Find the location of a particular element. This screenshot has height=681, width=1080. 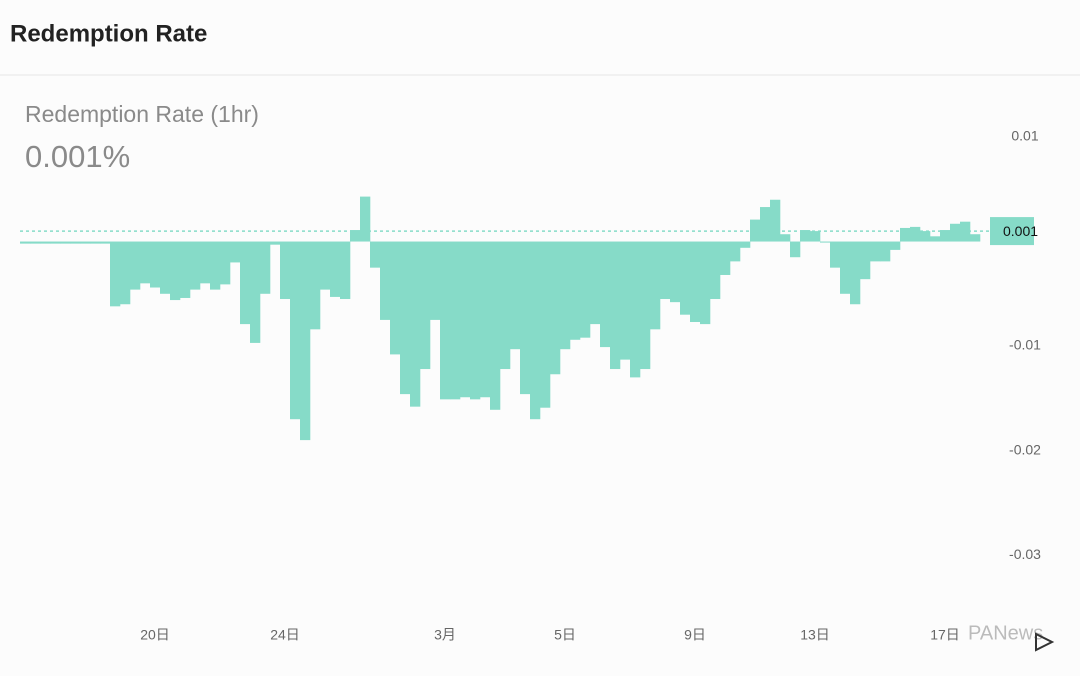

x-tick-label: 17日 is located at coordinates (945, 635).